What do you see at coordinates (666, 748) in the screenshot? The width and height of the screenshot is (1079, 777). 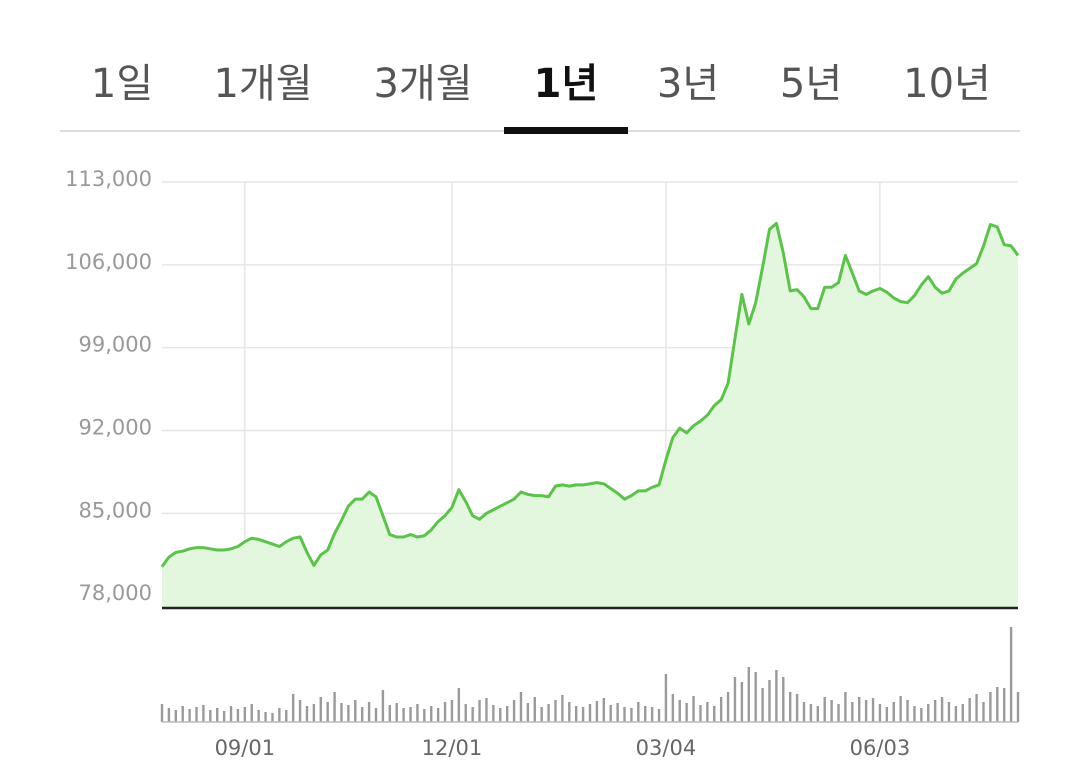 I see `x-tick-label: 03/04` at bounding box center [666, 748].